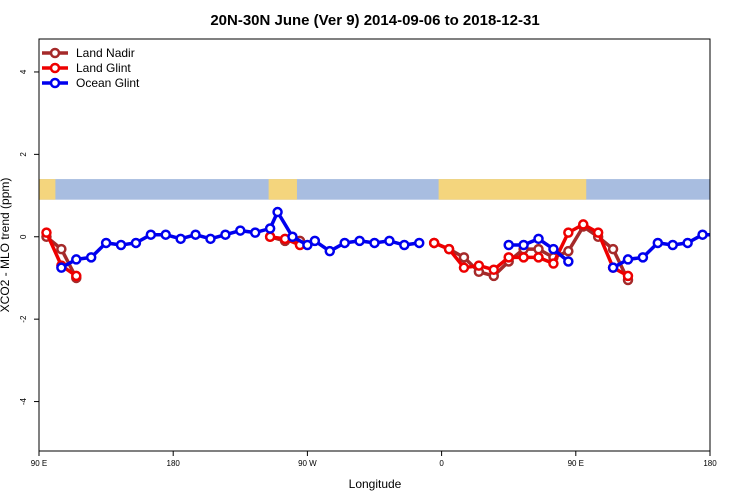 Image resolution: width=750 pixels, height=500 pixels. Describe the element at coordinates (23, 319) in the screenshot. I see `y-tick-label: -2` at that location.